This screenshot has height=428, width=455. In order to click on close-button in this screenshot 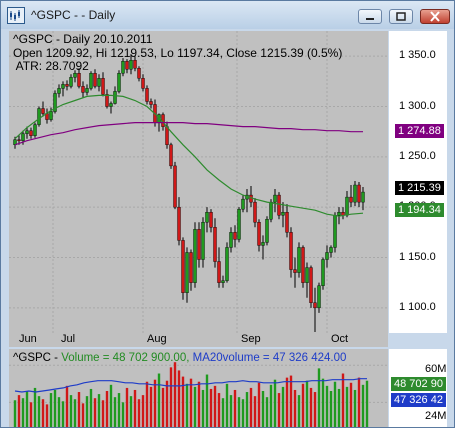, I will do `click(435, 16)`.